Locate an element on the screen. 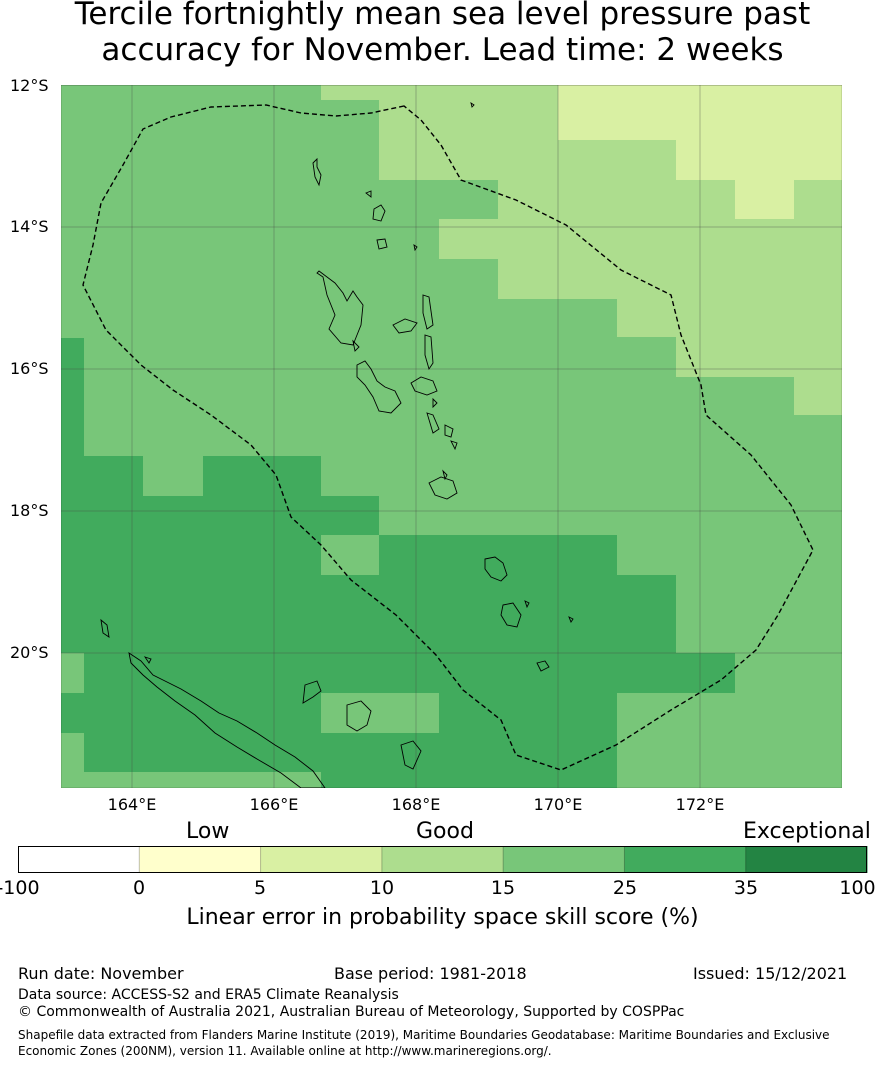  lon-label-166e: 166°E is located at coordinates (274, 804).